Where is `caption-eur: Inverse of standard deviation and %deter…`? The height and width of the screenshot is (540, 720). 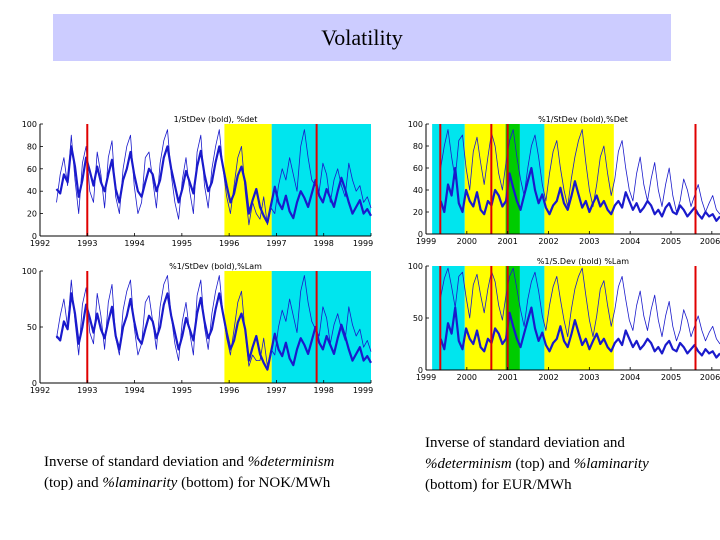 caption-eur: Inverse of standard deviation and %deter… is located at coordinates (565, 464).